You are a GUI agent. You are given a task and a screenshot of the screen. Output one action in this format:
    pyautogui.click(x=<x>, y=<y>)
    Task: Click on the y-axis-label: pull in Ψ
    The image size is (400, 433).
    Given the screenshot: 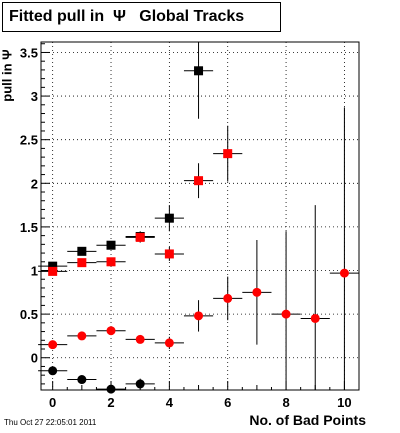 What is the action you would take?
    pyautogui.click(x=7, y=75)
    